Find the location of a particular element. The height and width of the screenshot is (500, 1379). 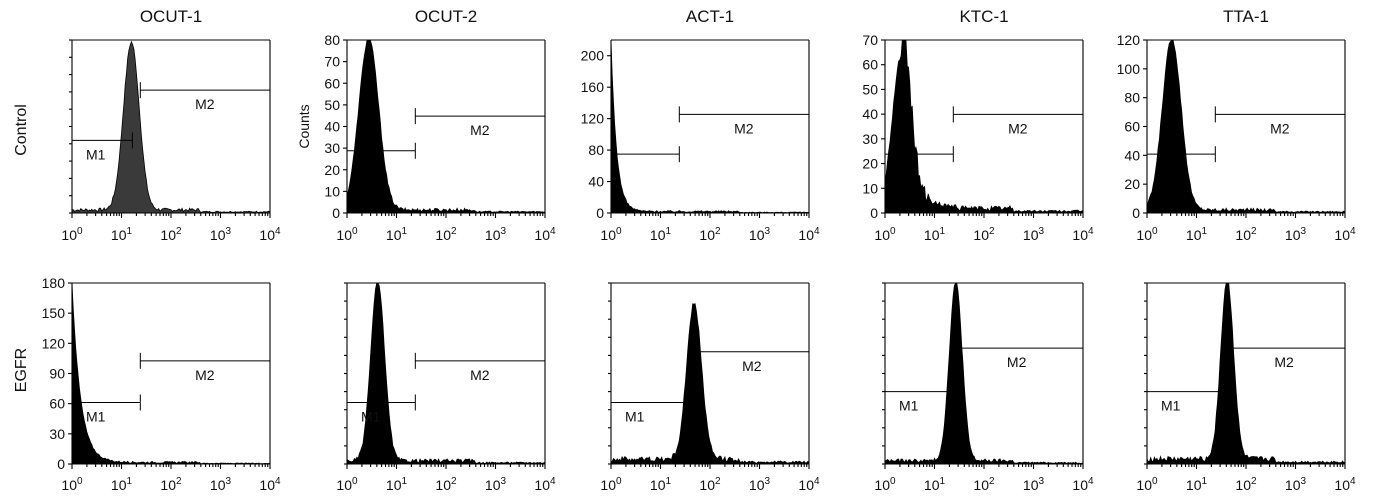

y-tick-label: 70 is located at coordinates (870, 40).